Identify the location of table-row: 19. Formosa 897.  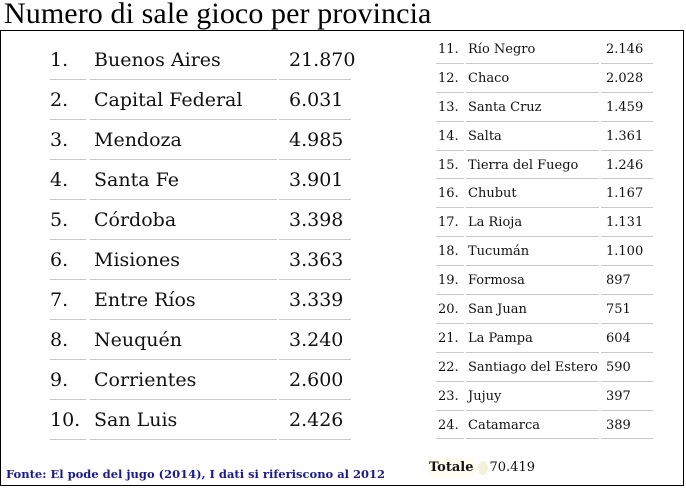
(545, 281).